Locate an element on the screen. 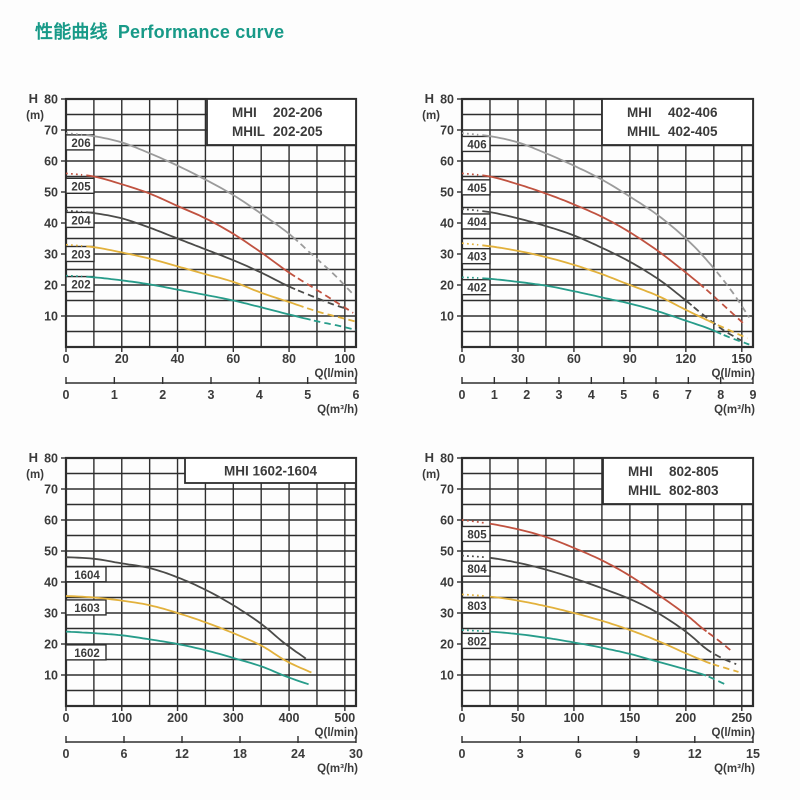 Image resolution: width=800 pixels, height=800 pixels. svg-text: Q(l/min) is located at coordinates (337, 733).